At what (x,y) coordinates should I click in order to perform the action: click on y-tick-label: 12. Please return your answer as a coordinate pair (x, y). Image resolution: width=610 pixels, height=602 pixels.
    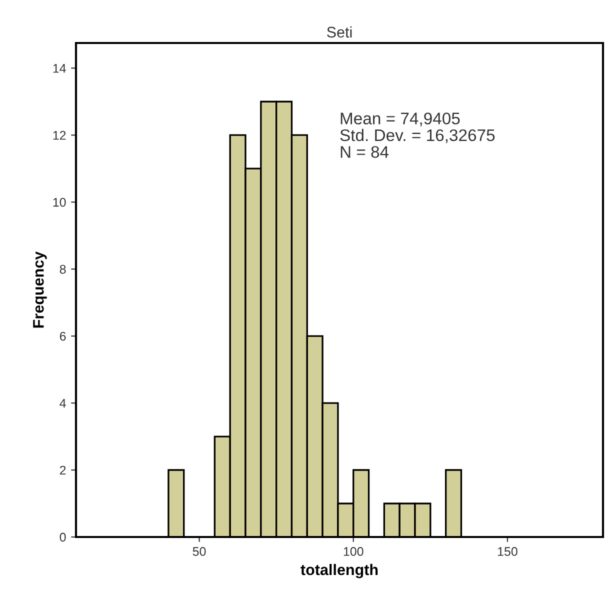
    Looking at the image, I should click on (59, 135).